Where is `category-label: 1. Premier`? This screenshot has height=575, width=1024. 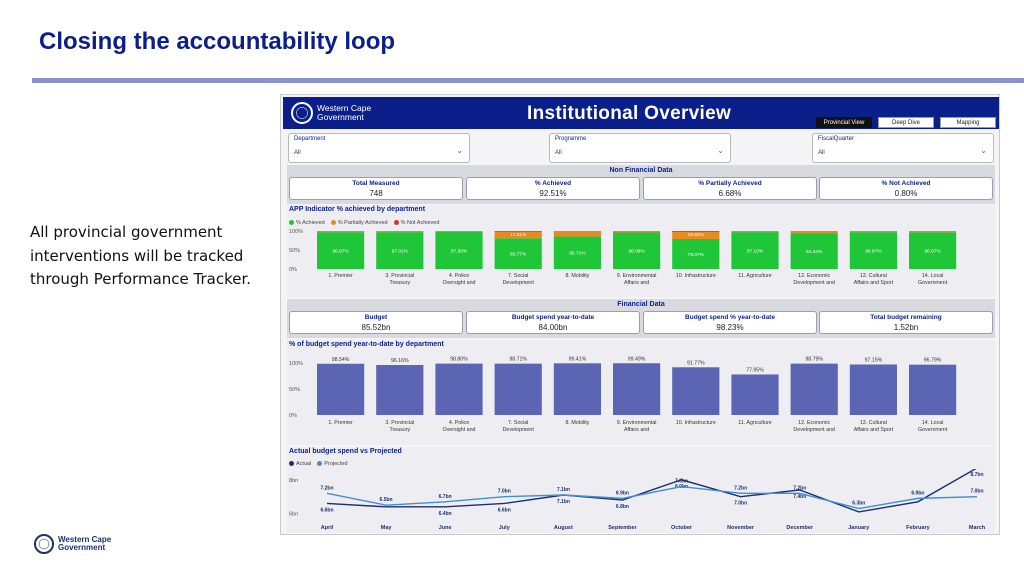 category-label: 1. Premier is located at coordinates (340, 276).